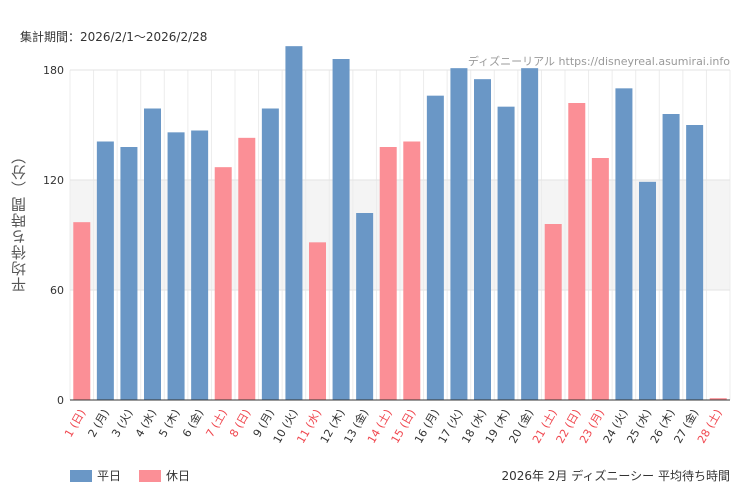 The width and height of the screenshot is (750, 500). Describe the element at coordinates (99, 423) in the screenshot. I see `x-tick-label: 2 (月)` at that location.